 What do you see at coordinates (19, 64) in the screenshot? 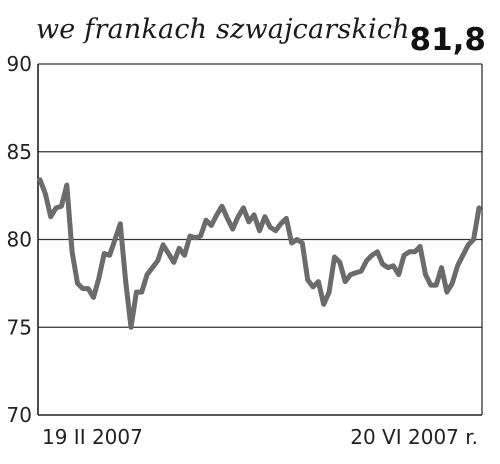
I see `y-tick-label-90: 90` at bounding box center [19, 64].